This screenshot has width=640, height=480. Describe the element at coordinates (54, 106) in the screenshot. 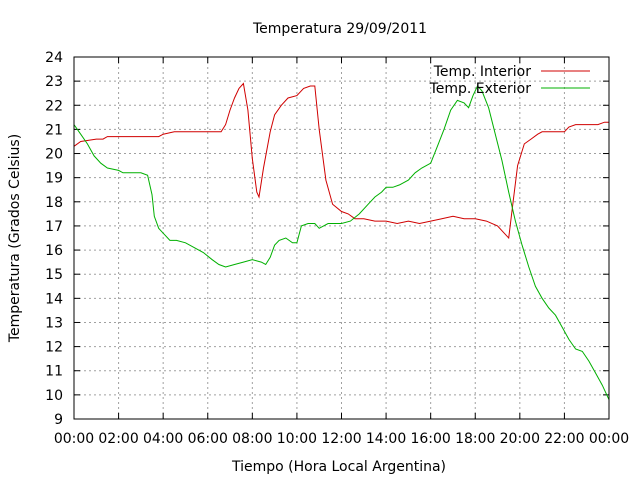

I see `y-tick-label: 22` at that location.